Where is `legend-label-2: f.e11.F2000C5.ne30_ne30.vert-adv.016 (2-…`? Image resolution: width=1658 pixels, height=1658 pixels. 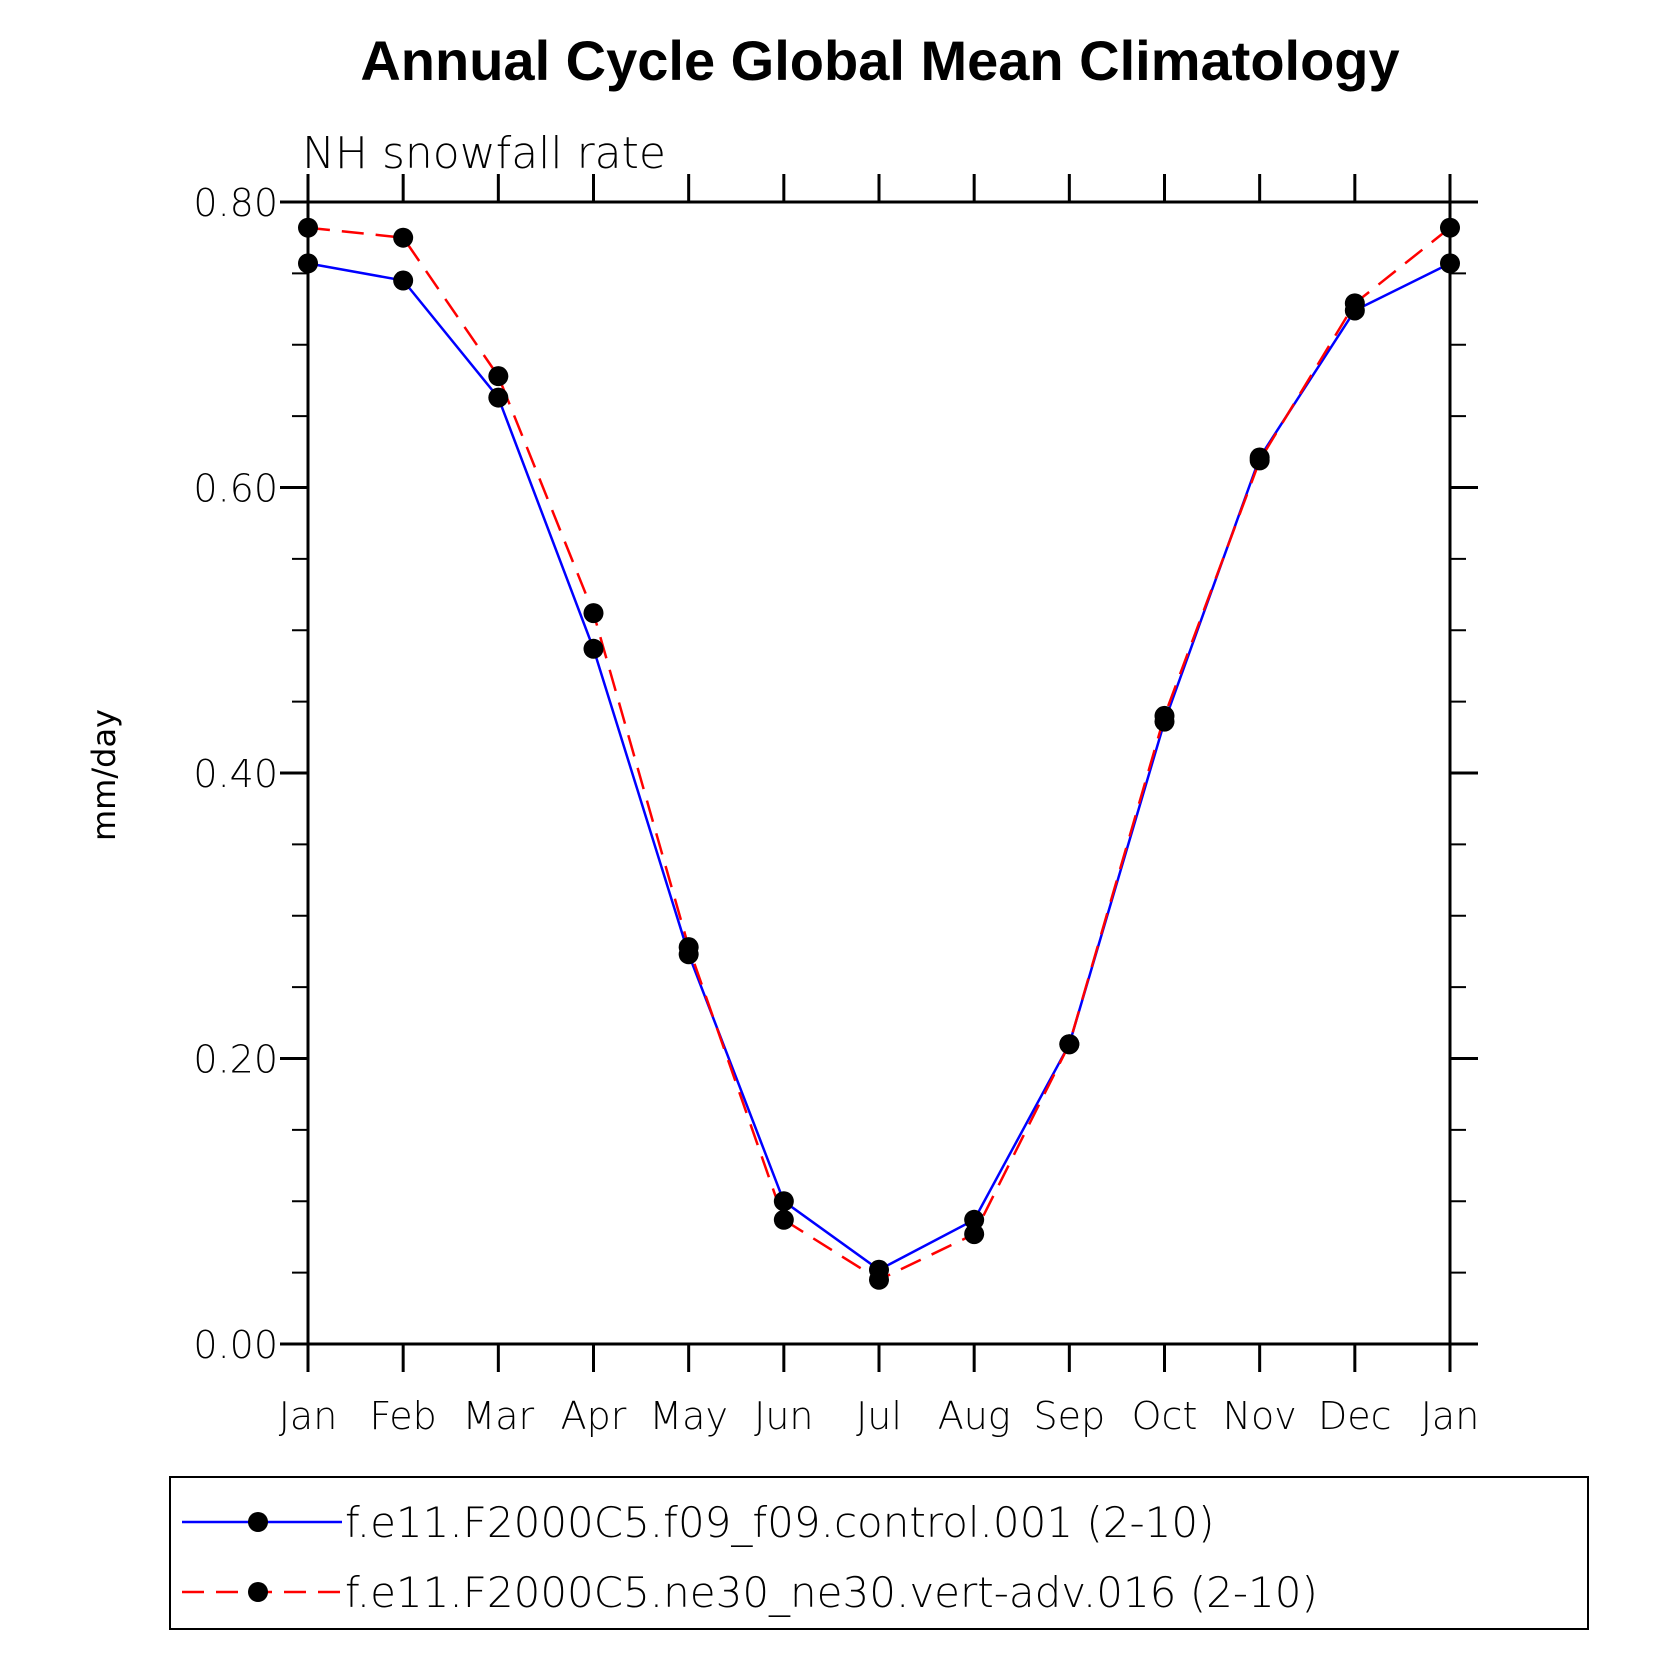 legend-label-2: f.e11.F2000C5.ne30_ne30.vert-adv.016 (2-… is located at coordinates (831, 1592).